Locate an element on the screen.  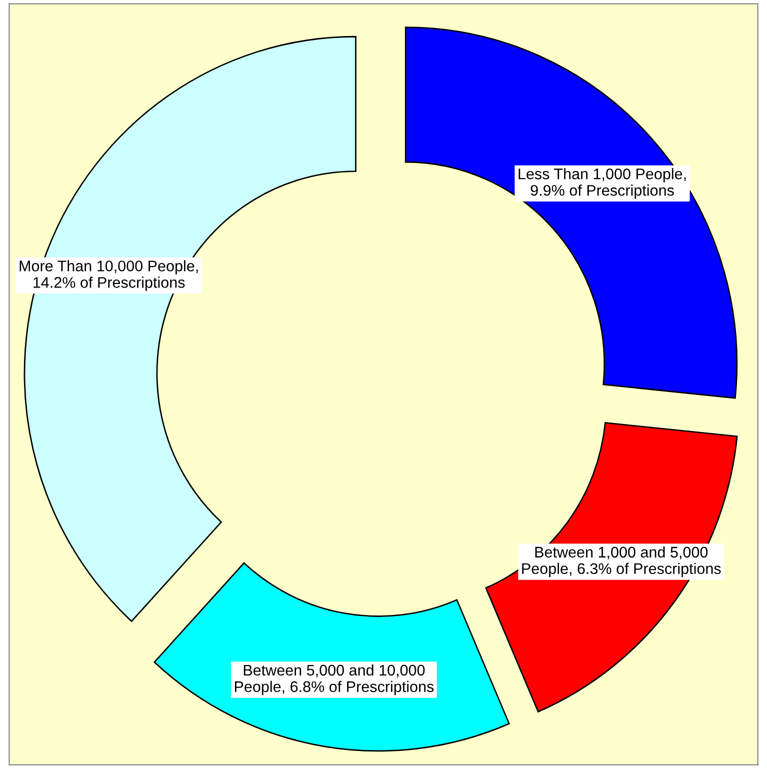
slice-label: More Than 10,000 People, 14.2% of Prescriptions is located at coordinates (109, 275).